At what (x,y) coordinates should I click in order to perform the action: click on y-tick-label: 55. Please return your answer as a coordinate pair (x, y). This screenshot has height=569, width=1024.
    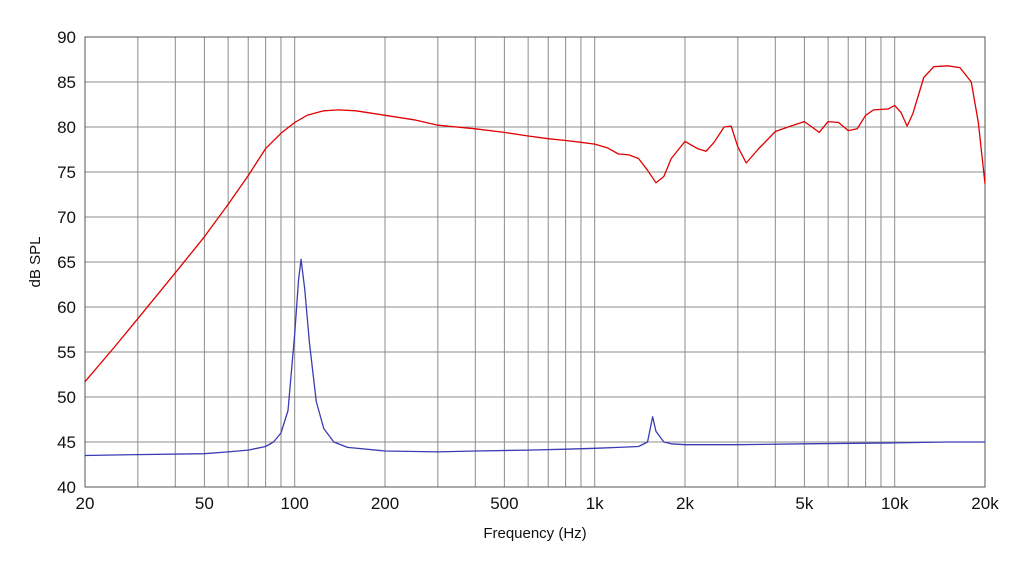
    Looking at the image, I should click on (66, 352).